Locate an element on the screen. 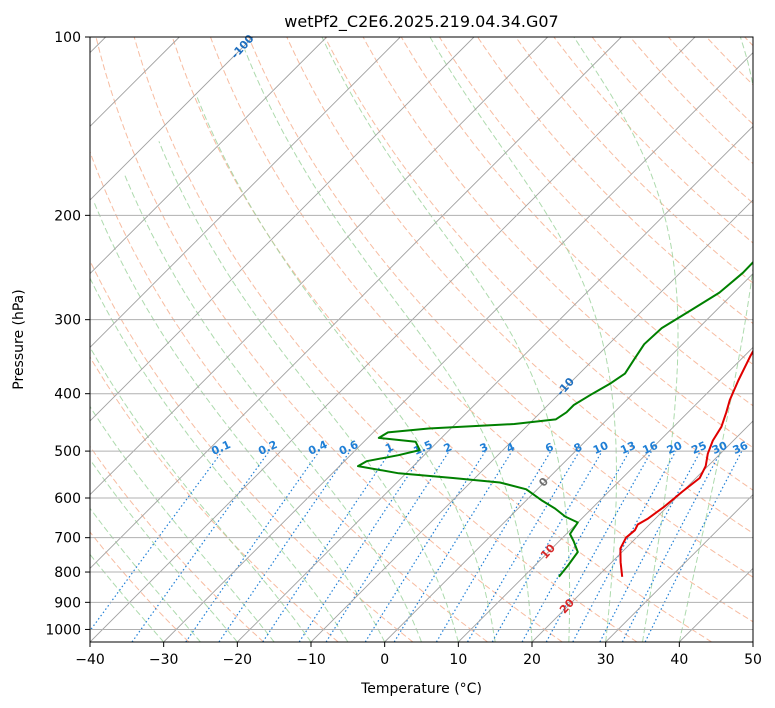  mixing-ratio-label: 16 is located at coordinates (651, 448).